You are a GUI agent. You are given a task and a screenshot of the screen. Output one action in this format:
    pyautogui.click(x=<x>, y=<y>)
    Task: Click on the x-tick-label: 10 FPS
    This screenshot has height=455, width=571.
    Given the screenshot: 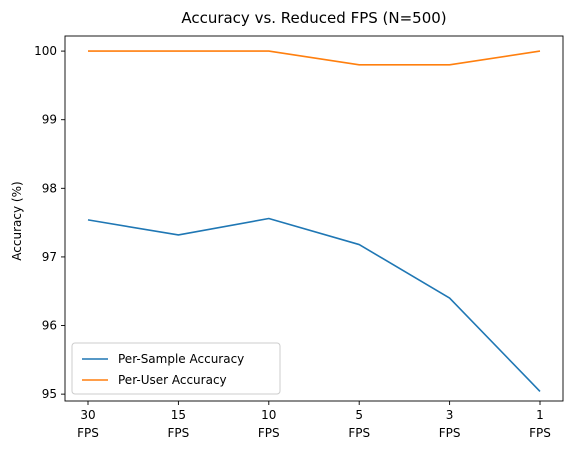 What is the action you would take?
    pyautogui.click(x=269, y=424)
    